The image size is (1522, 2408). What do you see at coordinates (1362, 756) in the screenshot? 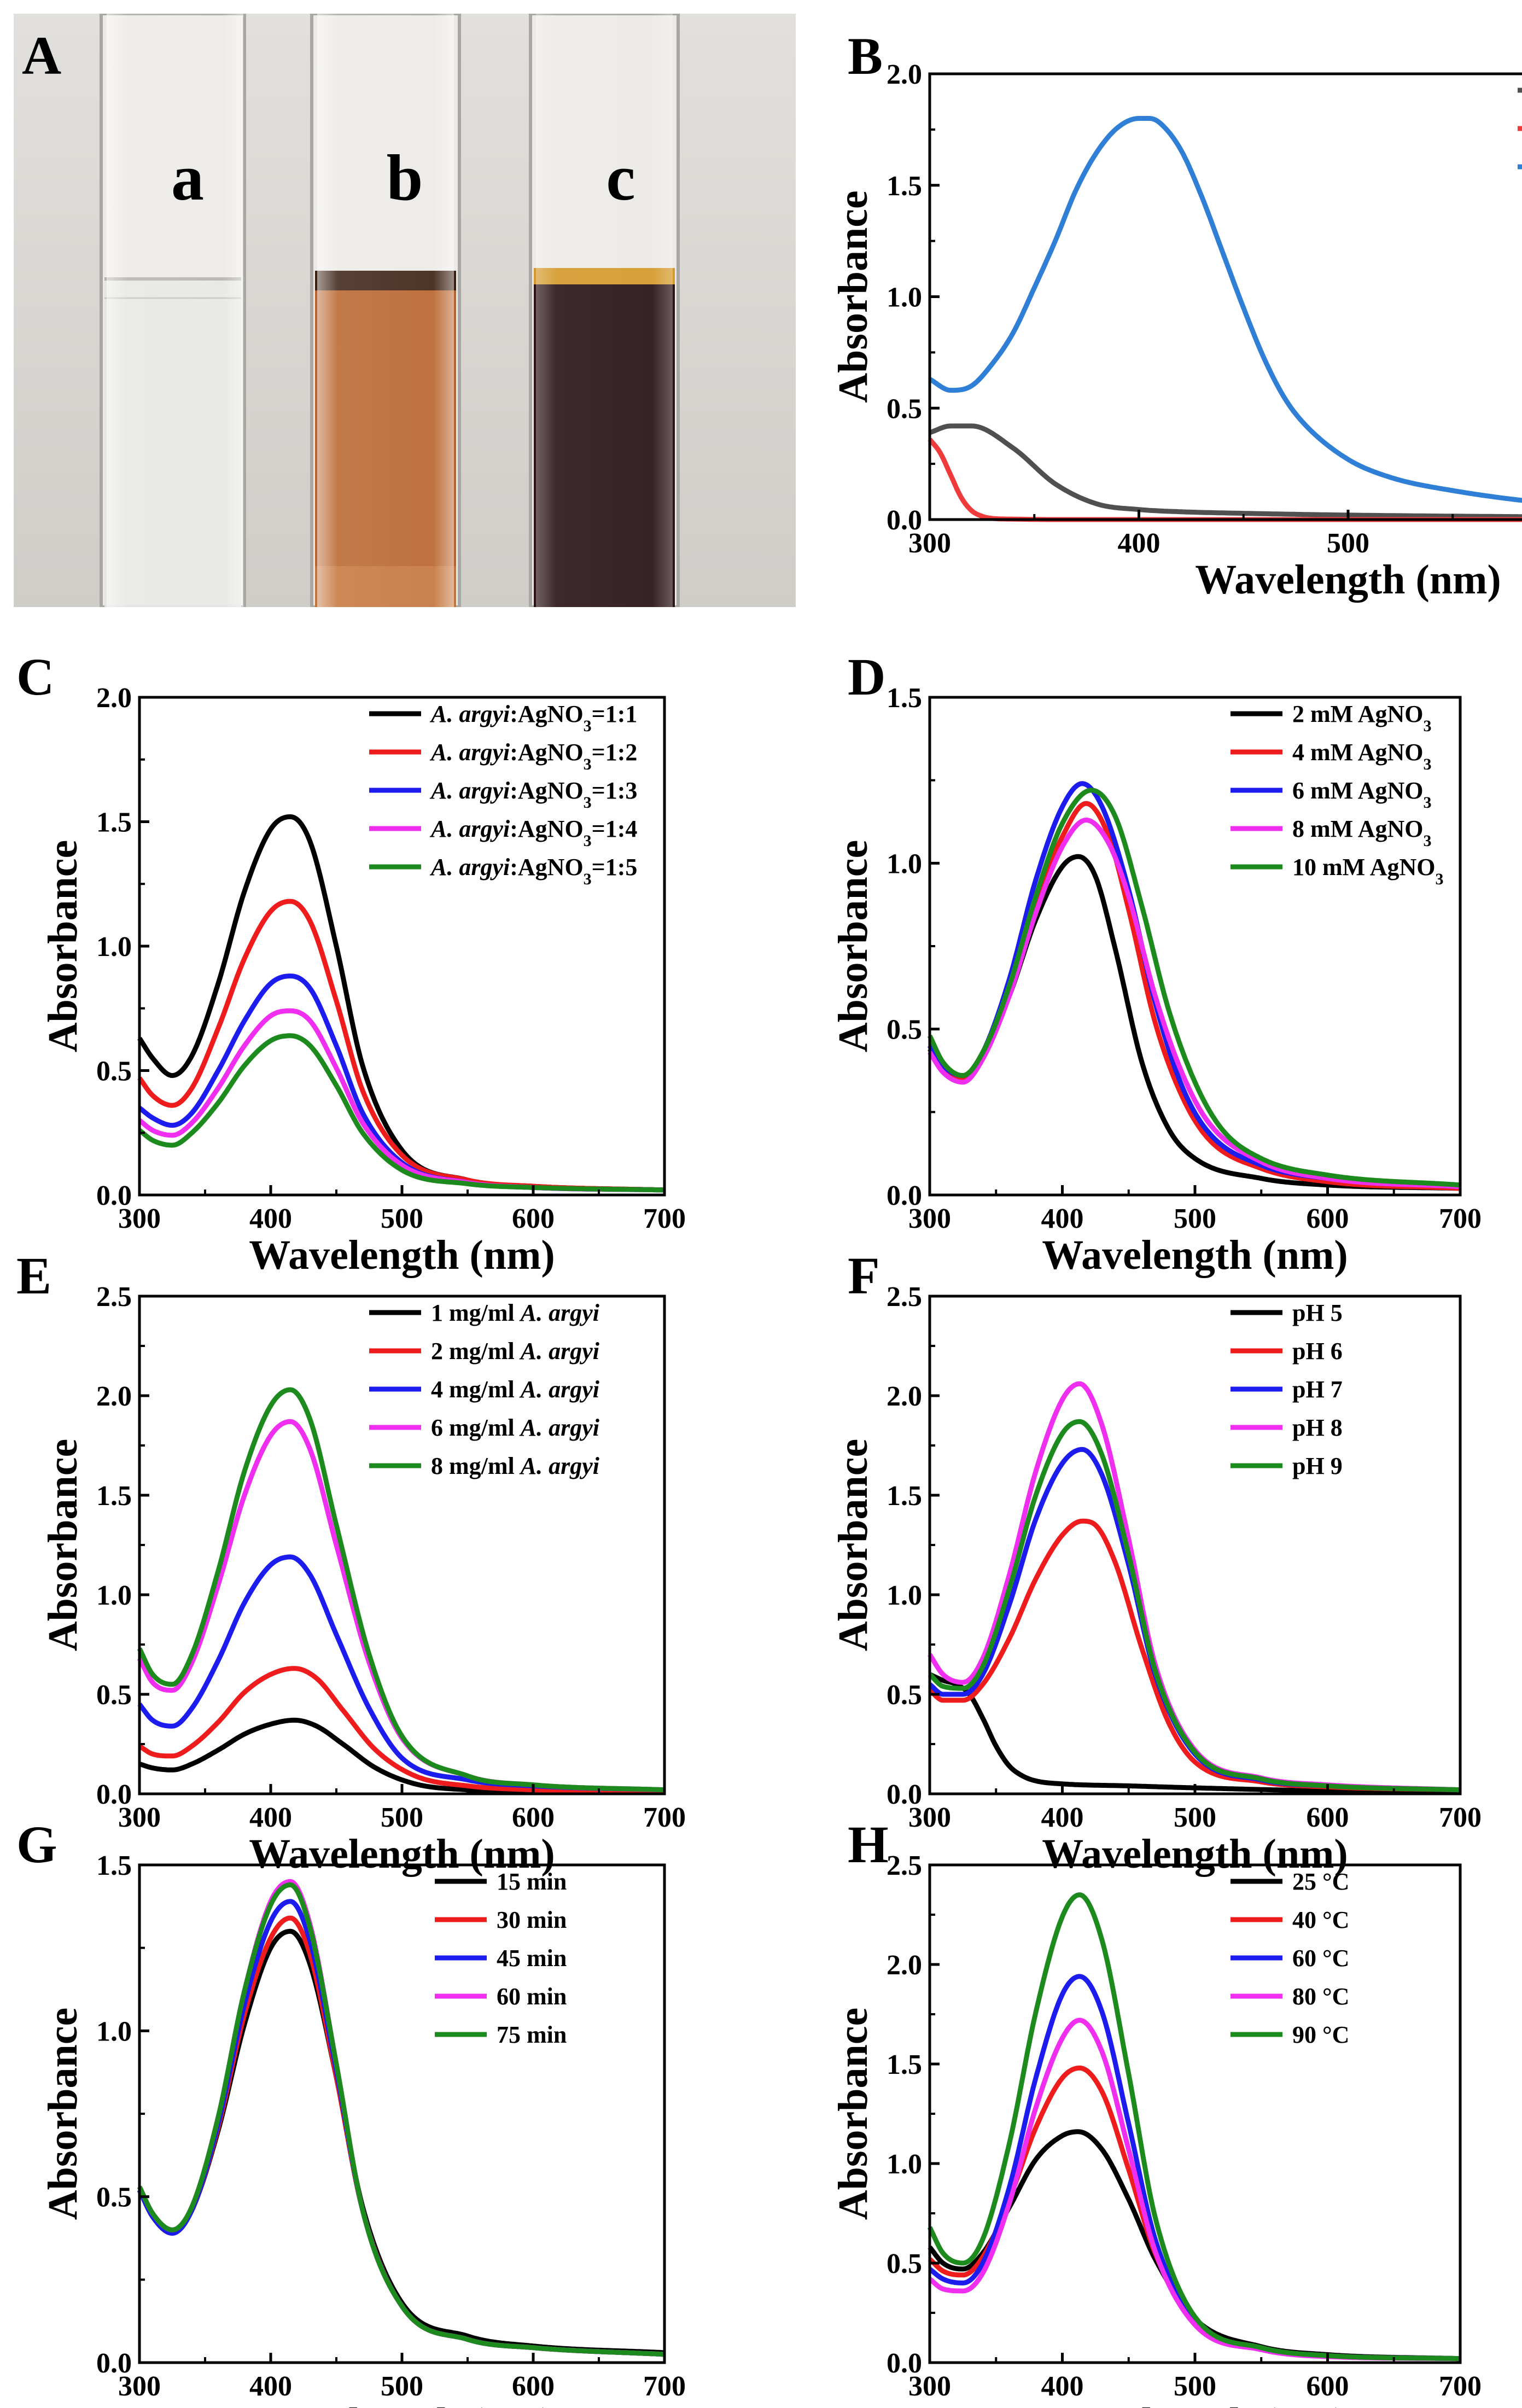
I see `legend-label: 4 mM AgNO3` at bounding box center [1362, 756].